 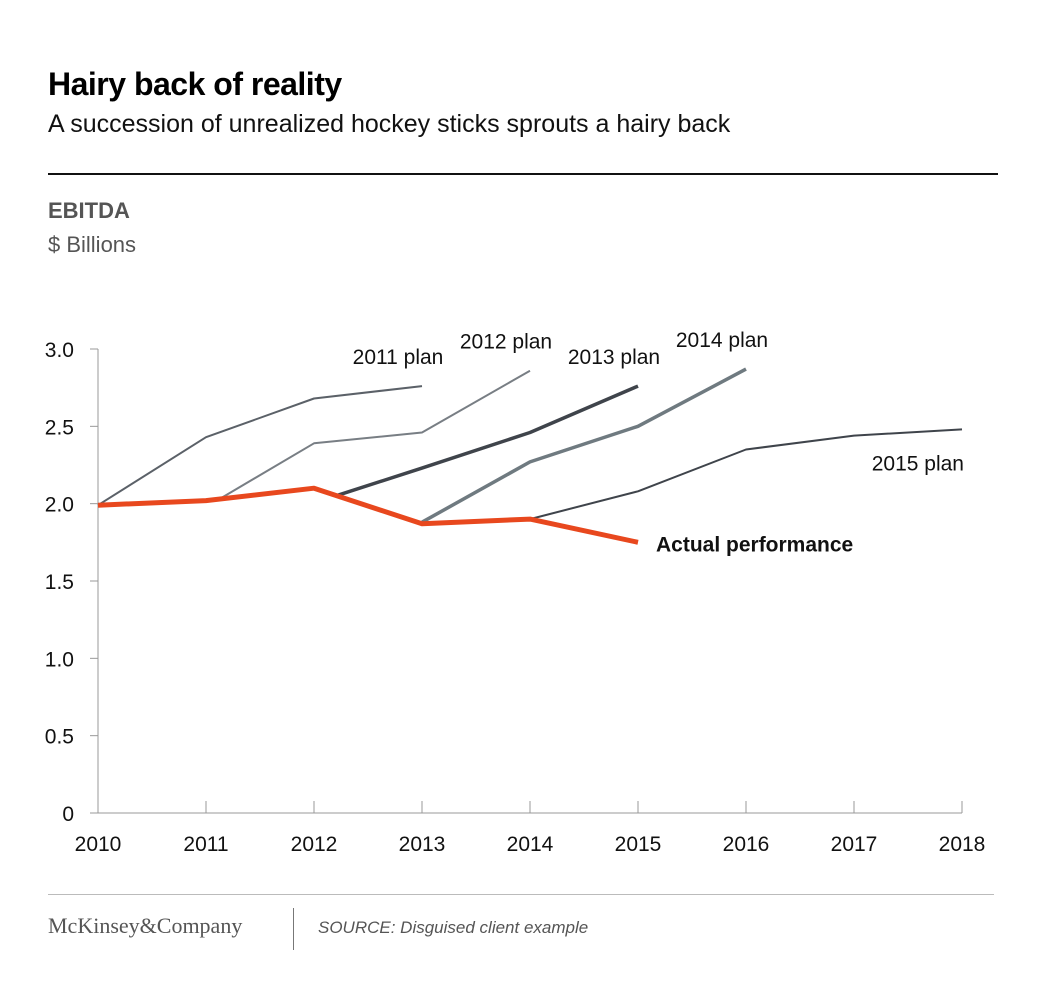 What do you see at coordinates (314, 844) in the screenshot?
I see `x-tick-label: 2012` at bounding box center [314, 844].